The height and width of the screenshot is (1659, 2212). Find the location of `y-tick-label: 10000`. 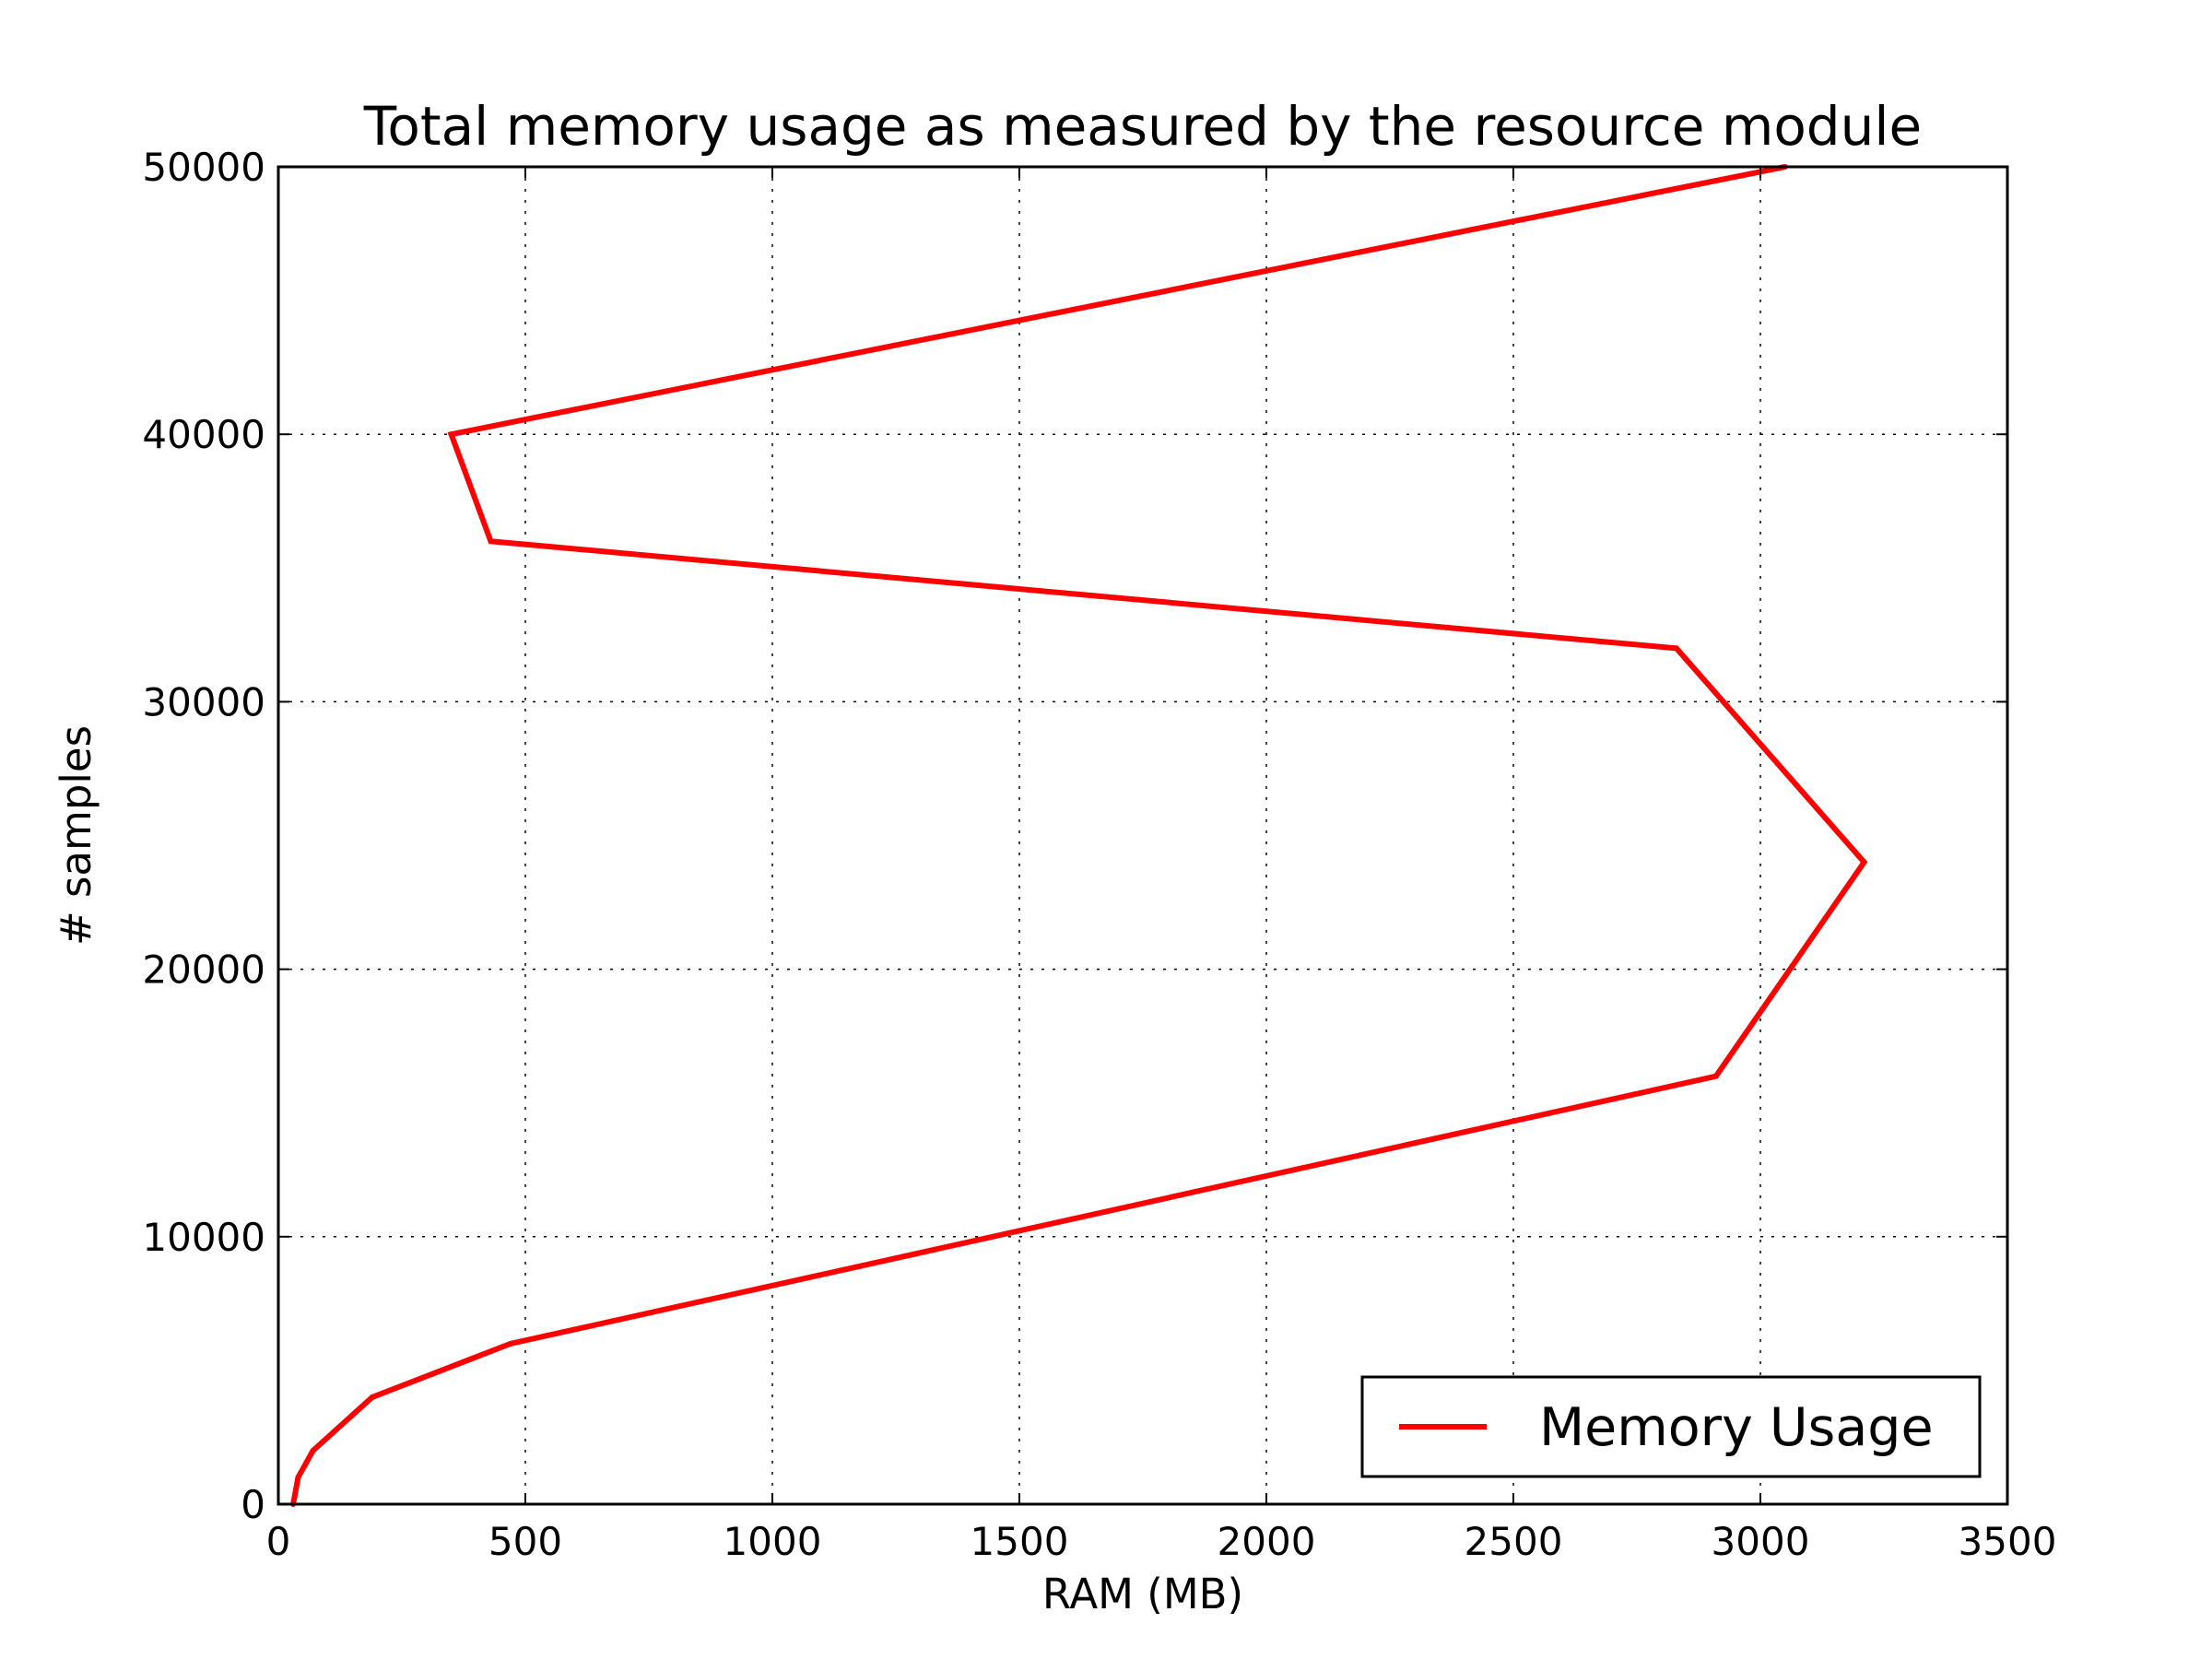

y-tick-label: 10000 is located at coordinates (203, 1237).